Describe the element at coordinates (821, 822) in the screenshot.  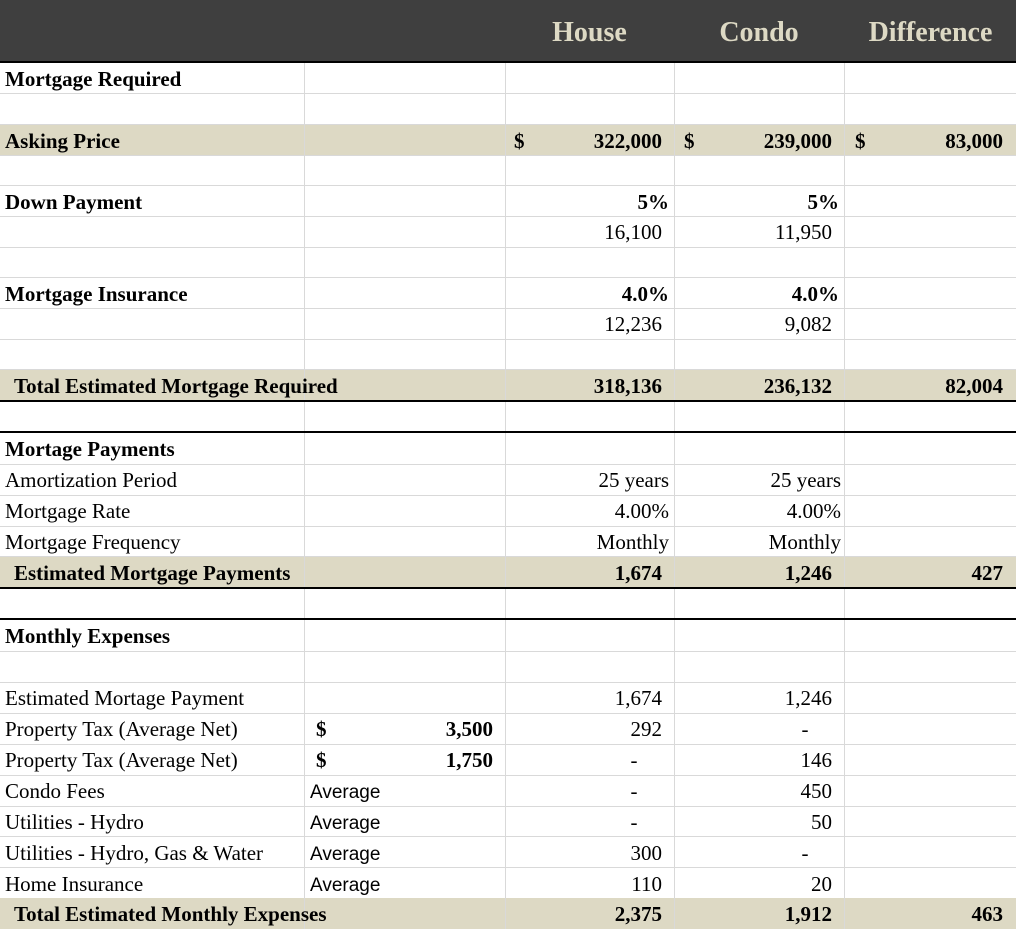
I see `expense-condo-utilities-hydro: 50` at that location.